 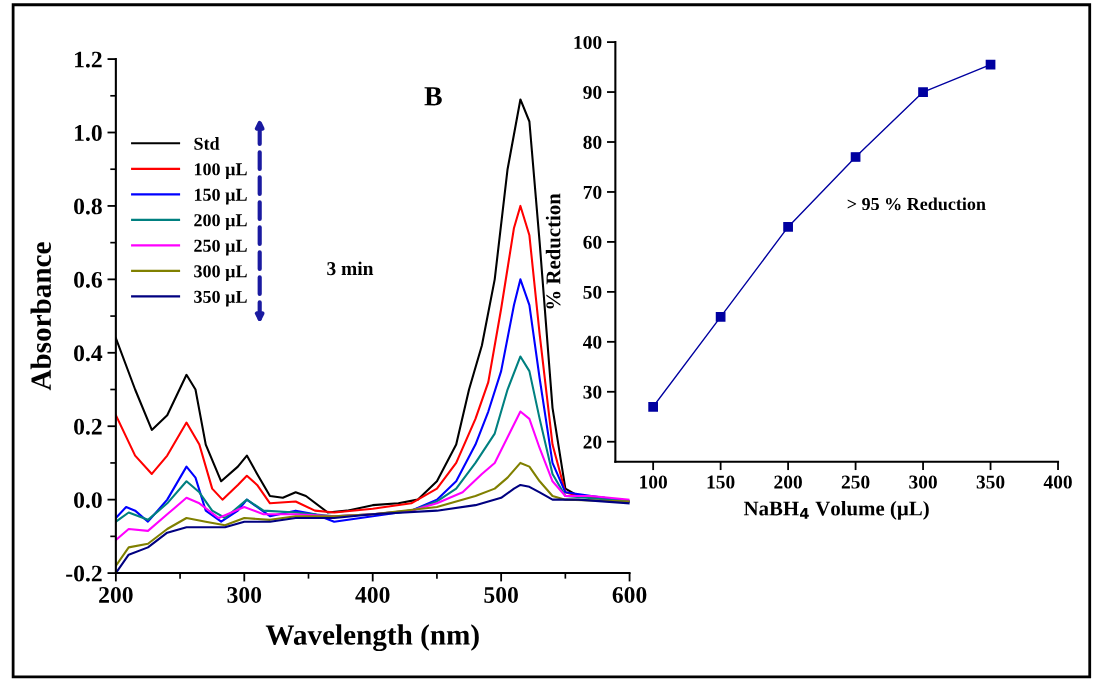 What do you see at coordinates (88, 59) in the screenshot?
I see `y-tick-label: 1.2` at bounding box center [88, 59].